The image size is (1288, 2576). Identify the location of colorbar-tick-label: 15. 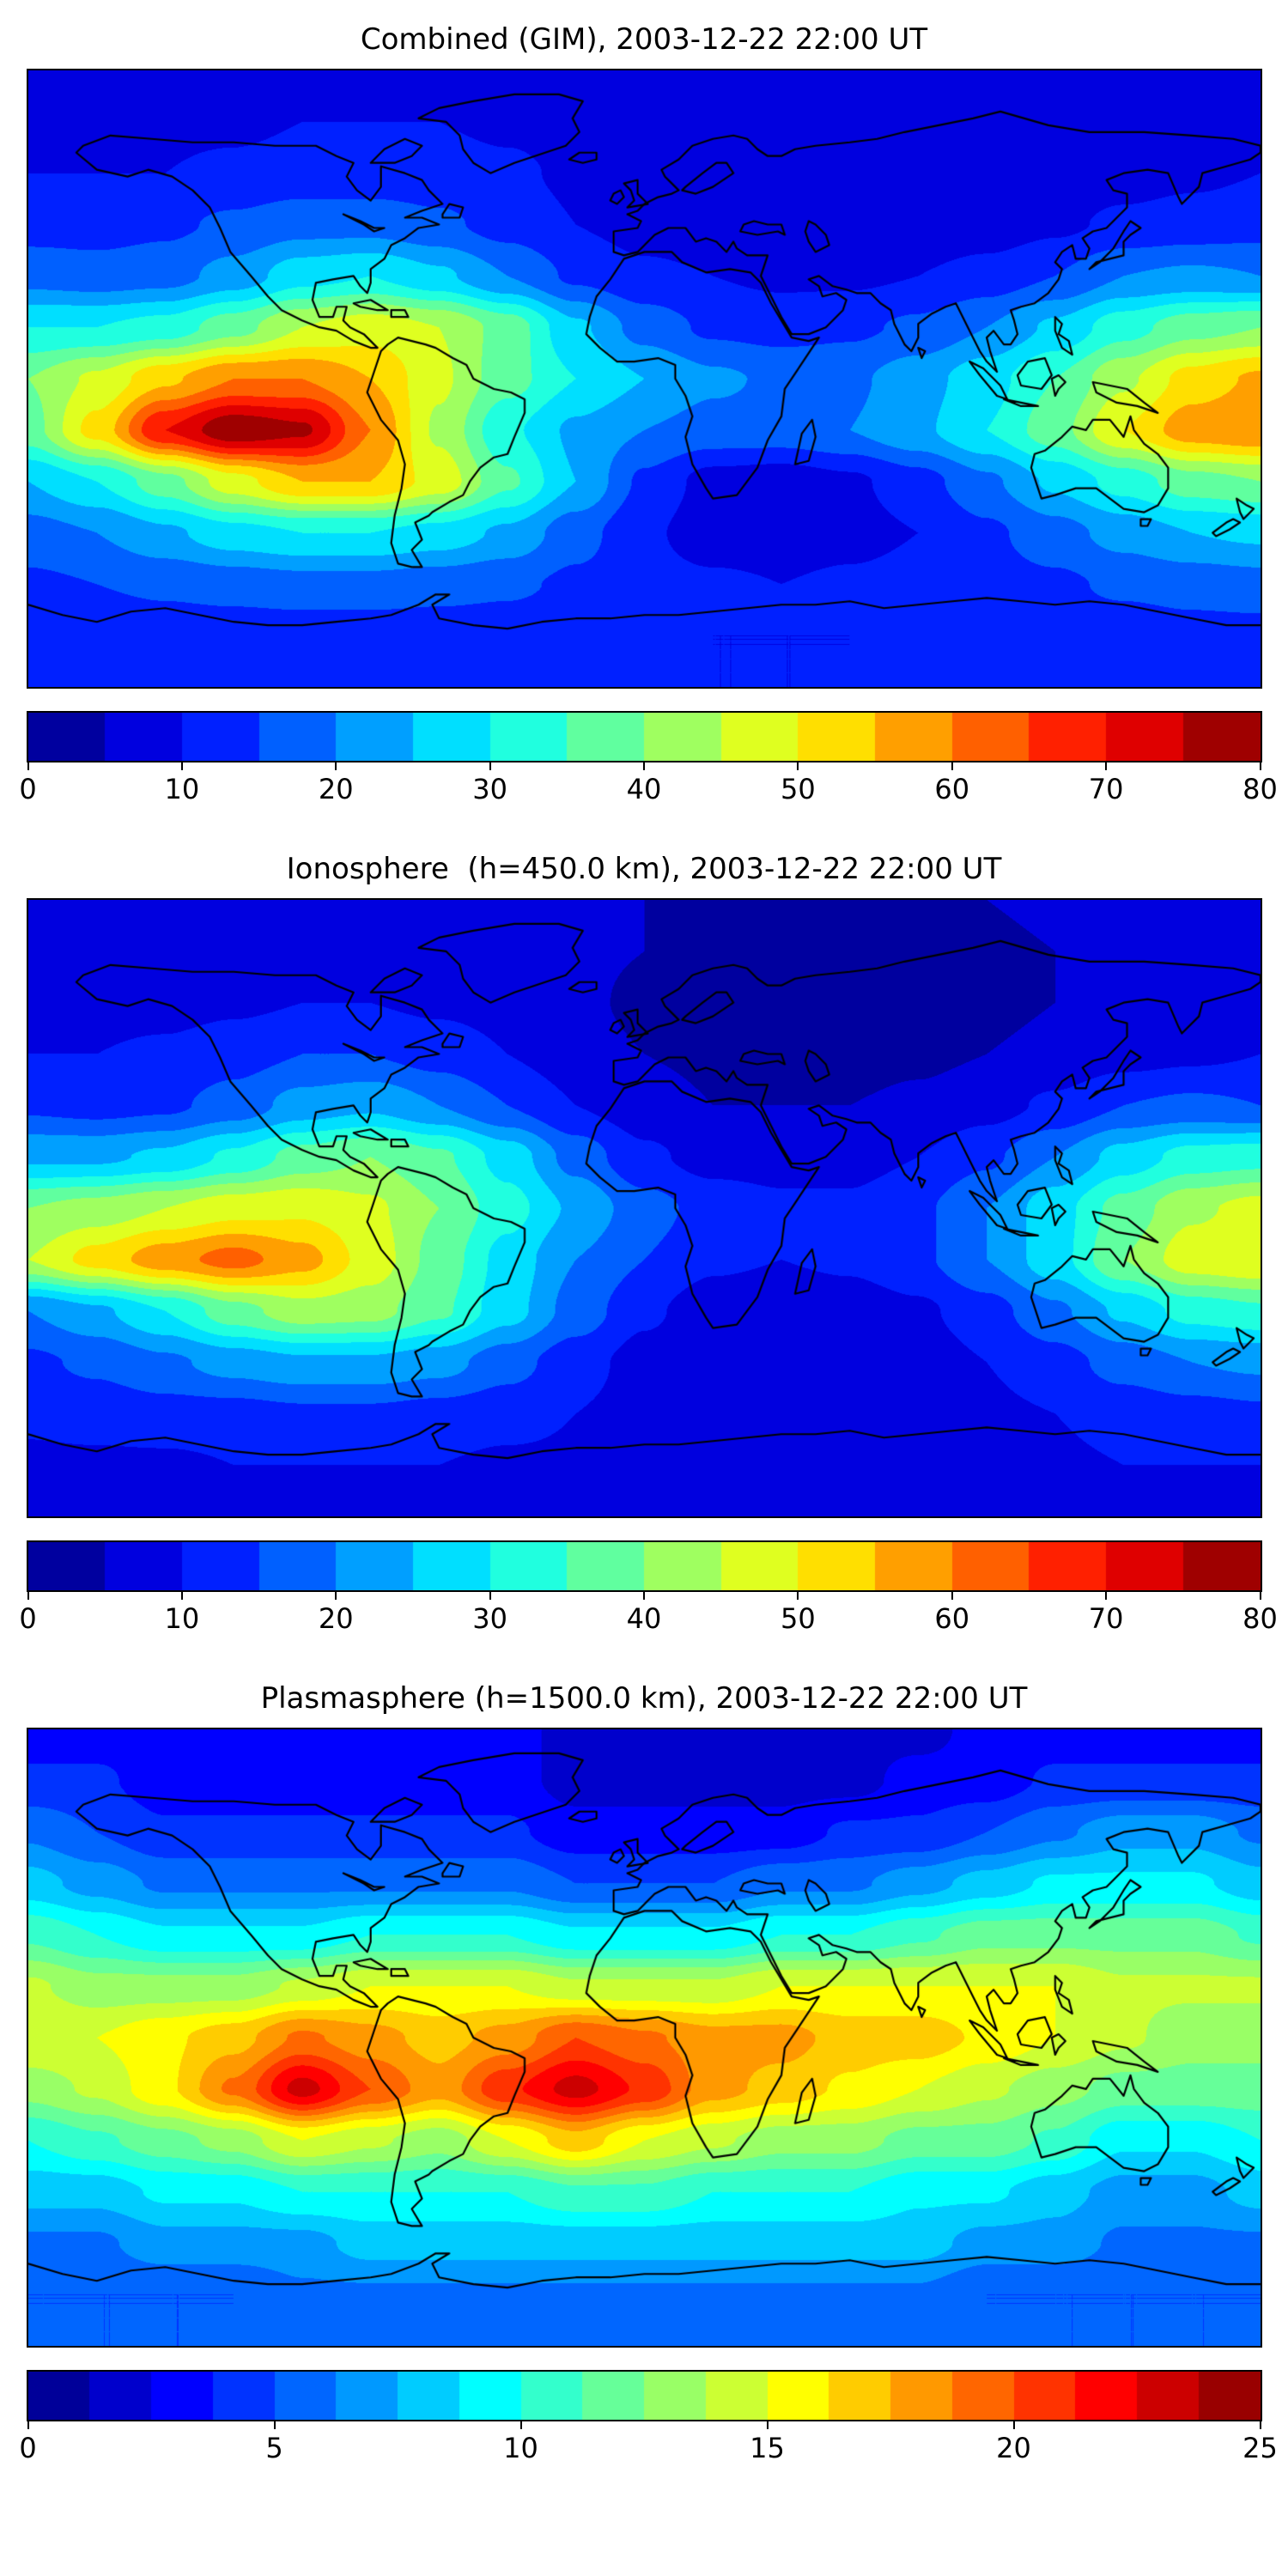
(768, 2448).